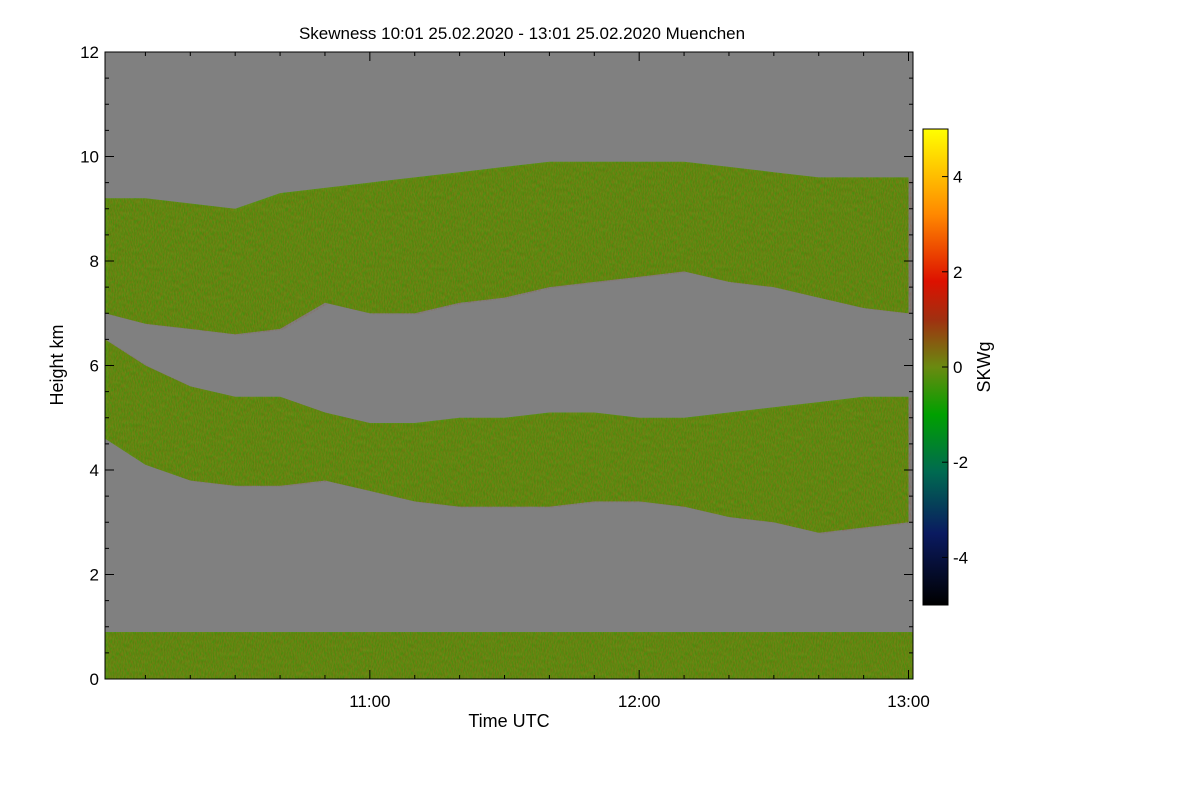  Describe the element at coordinates (369, 701) in the screenshot. I see `x-tick-label: 11:00` at that location.